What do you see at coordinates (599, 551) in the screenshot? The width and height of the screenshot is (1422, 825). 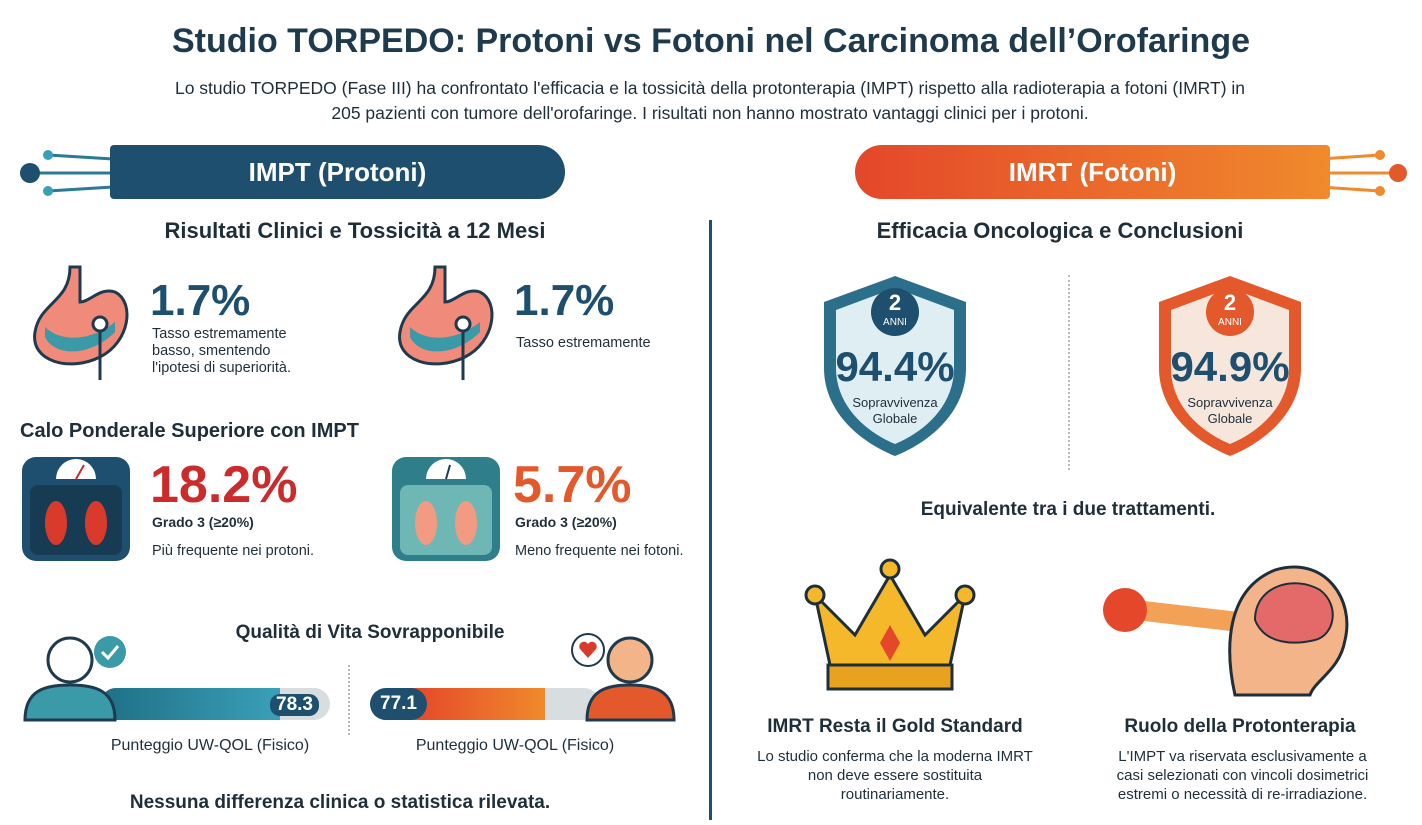 I see `weight-desc: Meno frequente nei fotoni.` at bounding box center [599, 551].